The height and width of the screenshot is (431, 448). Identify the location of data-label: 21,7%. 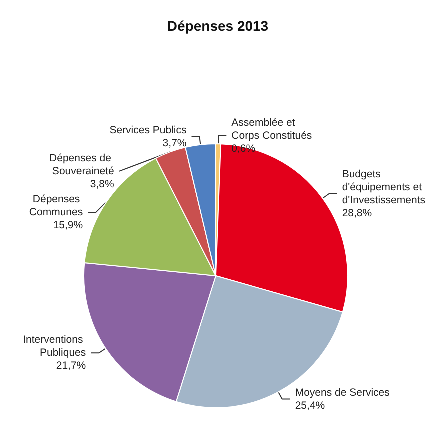
(71, 366).